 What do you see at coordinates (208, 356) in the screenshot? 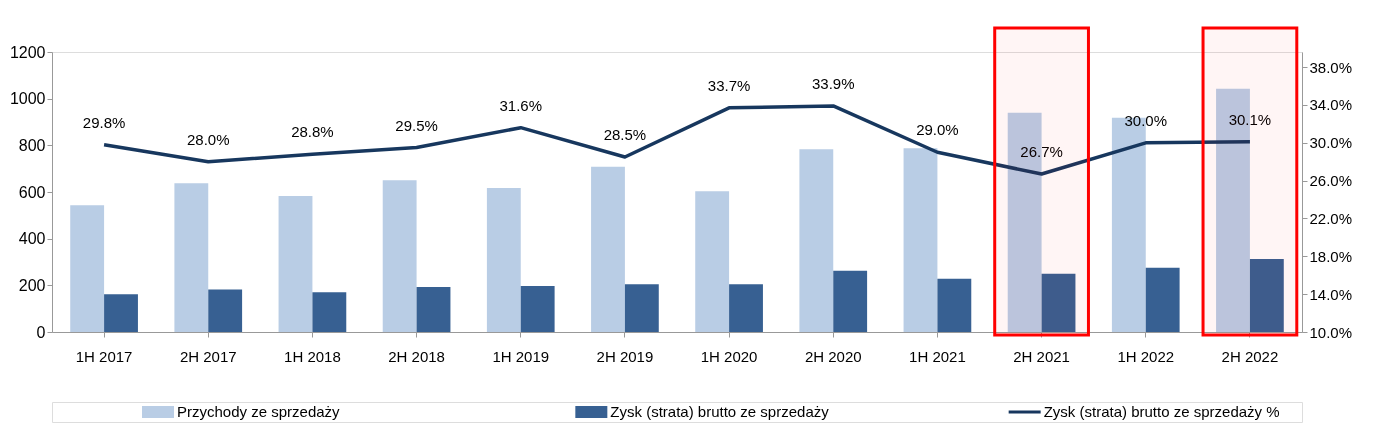
I see `x-tick-label: 2H 2017` at bounding box center [208, 356].